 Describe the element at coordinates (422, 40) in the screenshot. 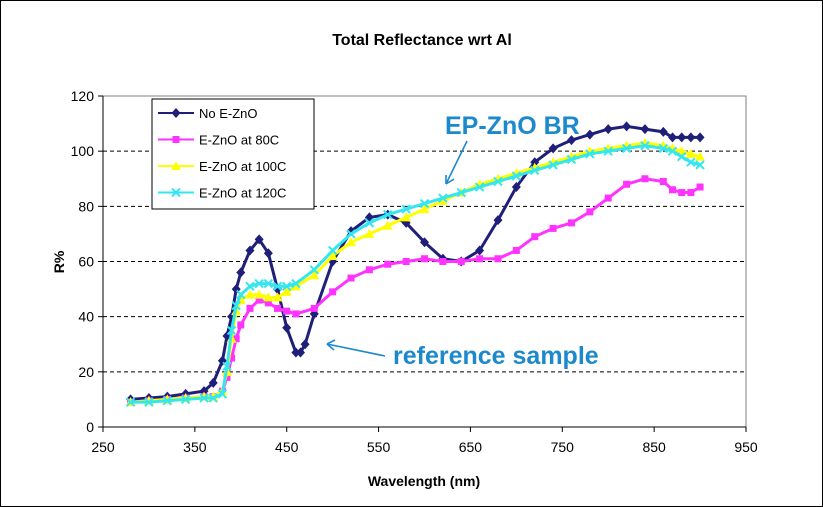

I see `chart-title: Total Reflectance wrt Al` at that location.